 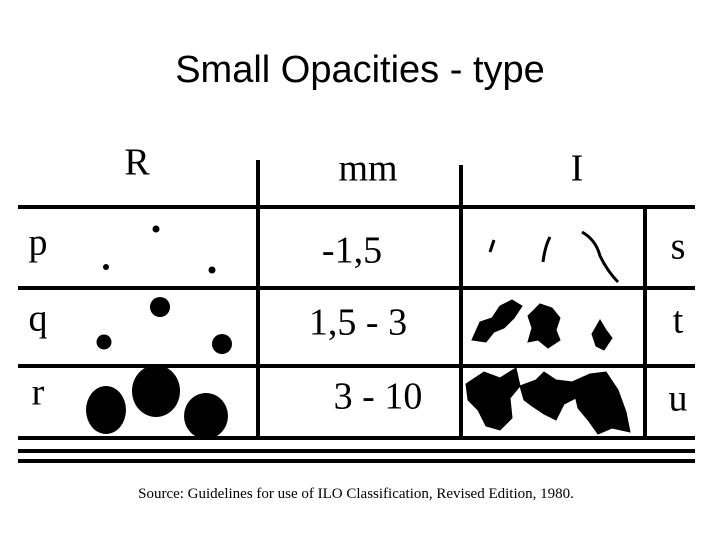 I want to click on irregular-opacities, so click(x=548, y=332).